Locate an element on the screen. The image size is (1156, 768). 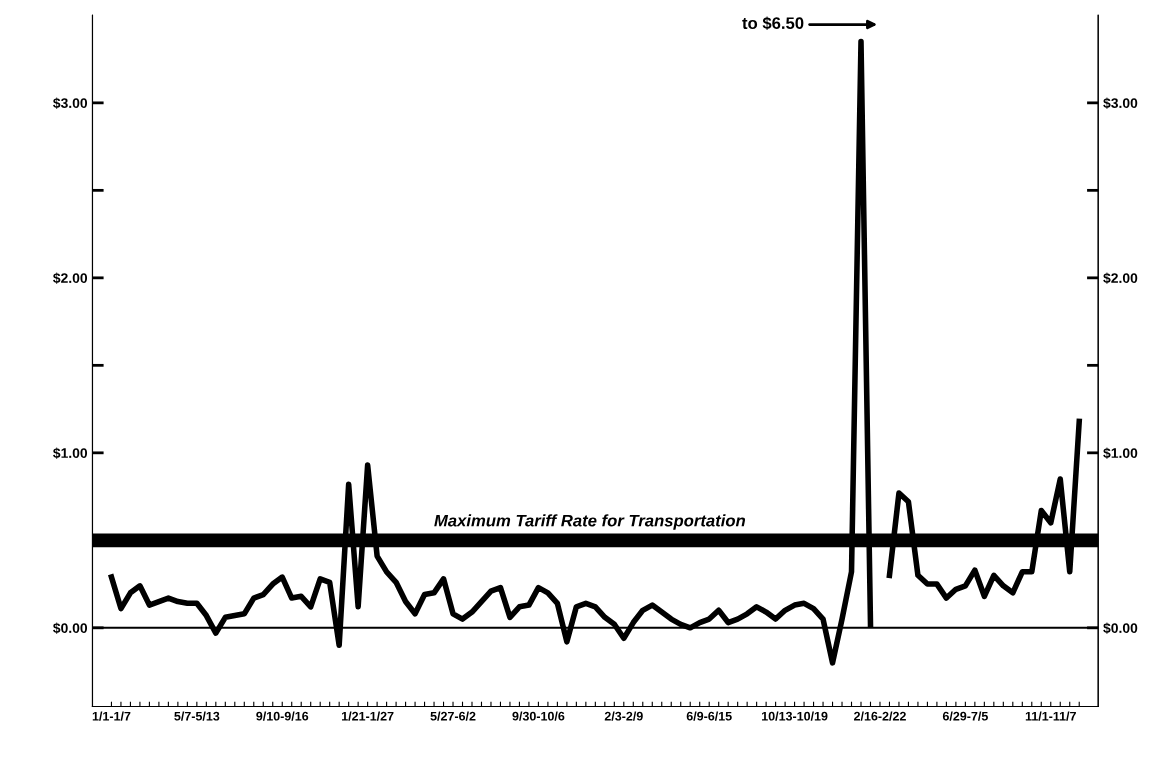
y-tick-label: $3.00 is located at coordinates (70, 103).